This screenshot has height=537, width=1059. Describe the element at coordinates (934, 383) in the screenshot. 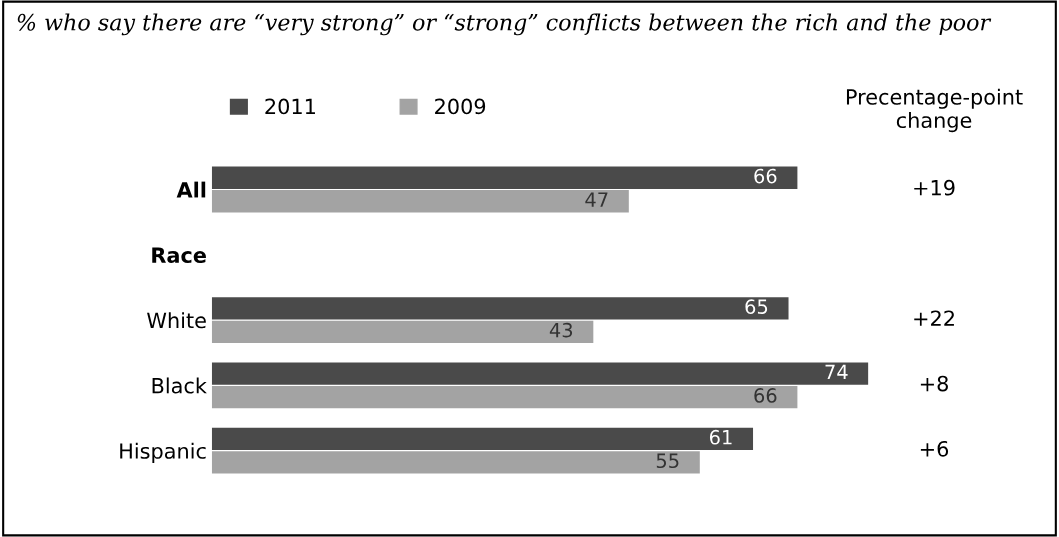

I see `text: +8` at that location.